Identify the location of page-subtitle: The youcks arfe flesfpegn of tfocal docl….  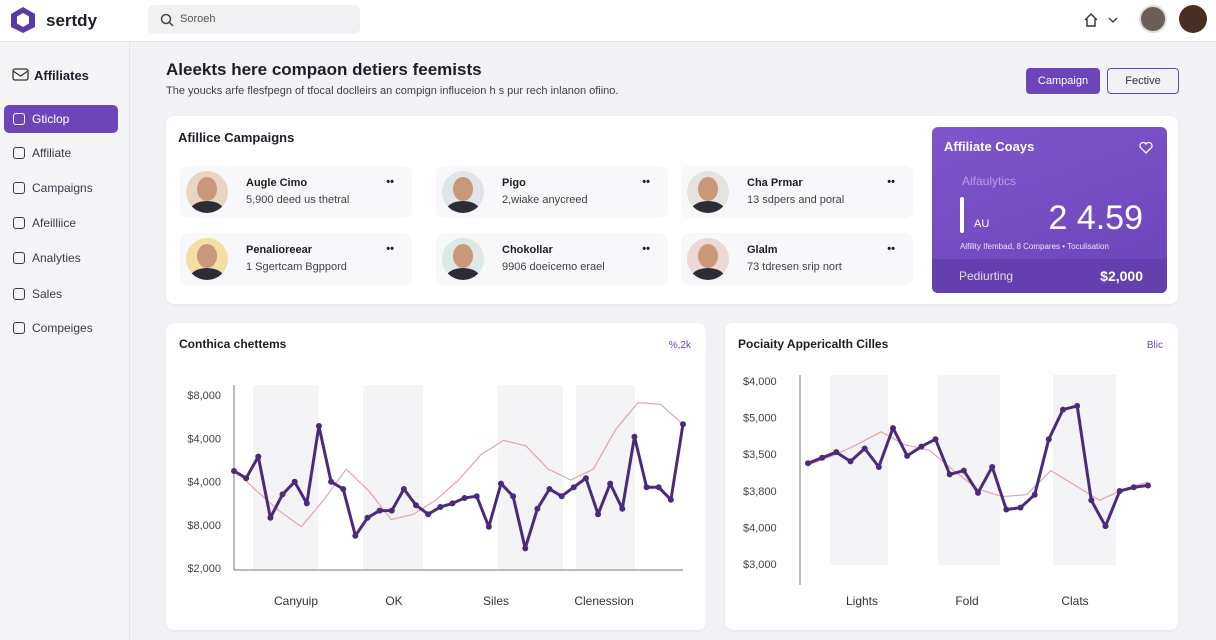
(392, 91).